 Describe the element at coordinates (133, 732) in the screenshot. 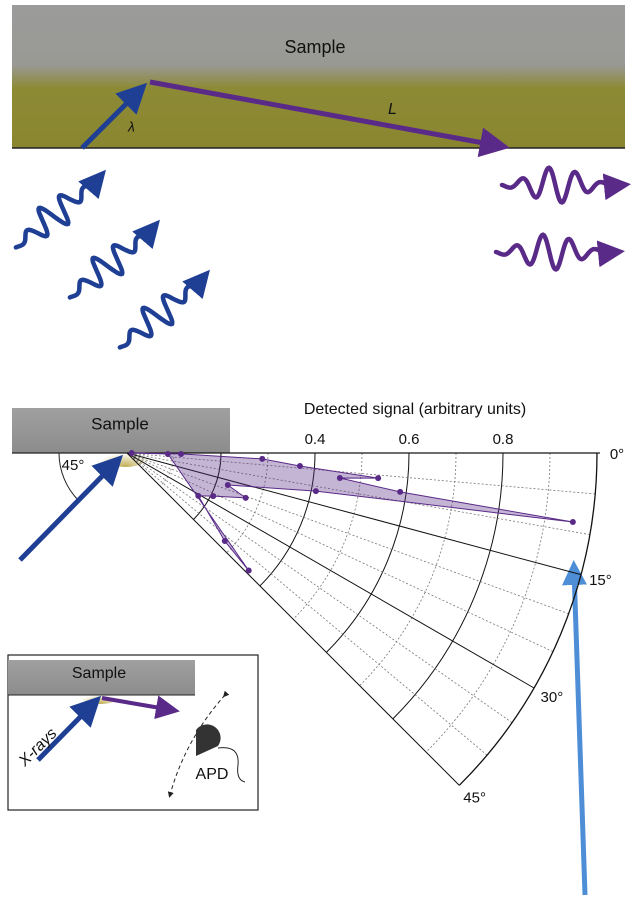

I see `inset: Sample X-rays APD` at that location.